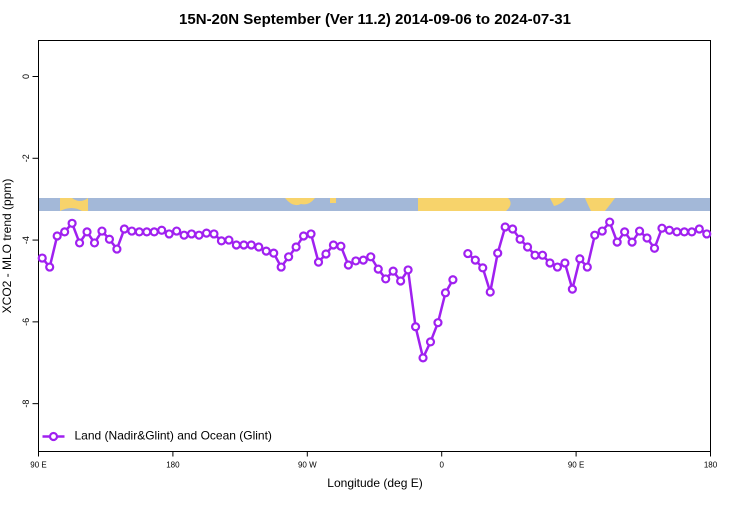  I want to click on x-tick-label: 90 W, so click(307, 465).